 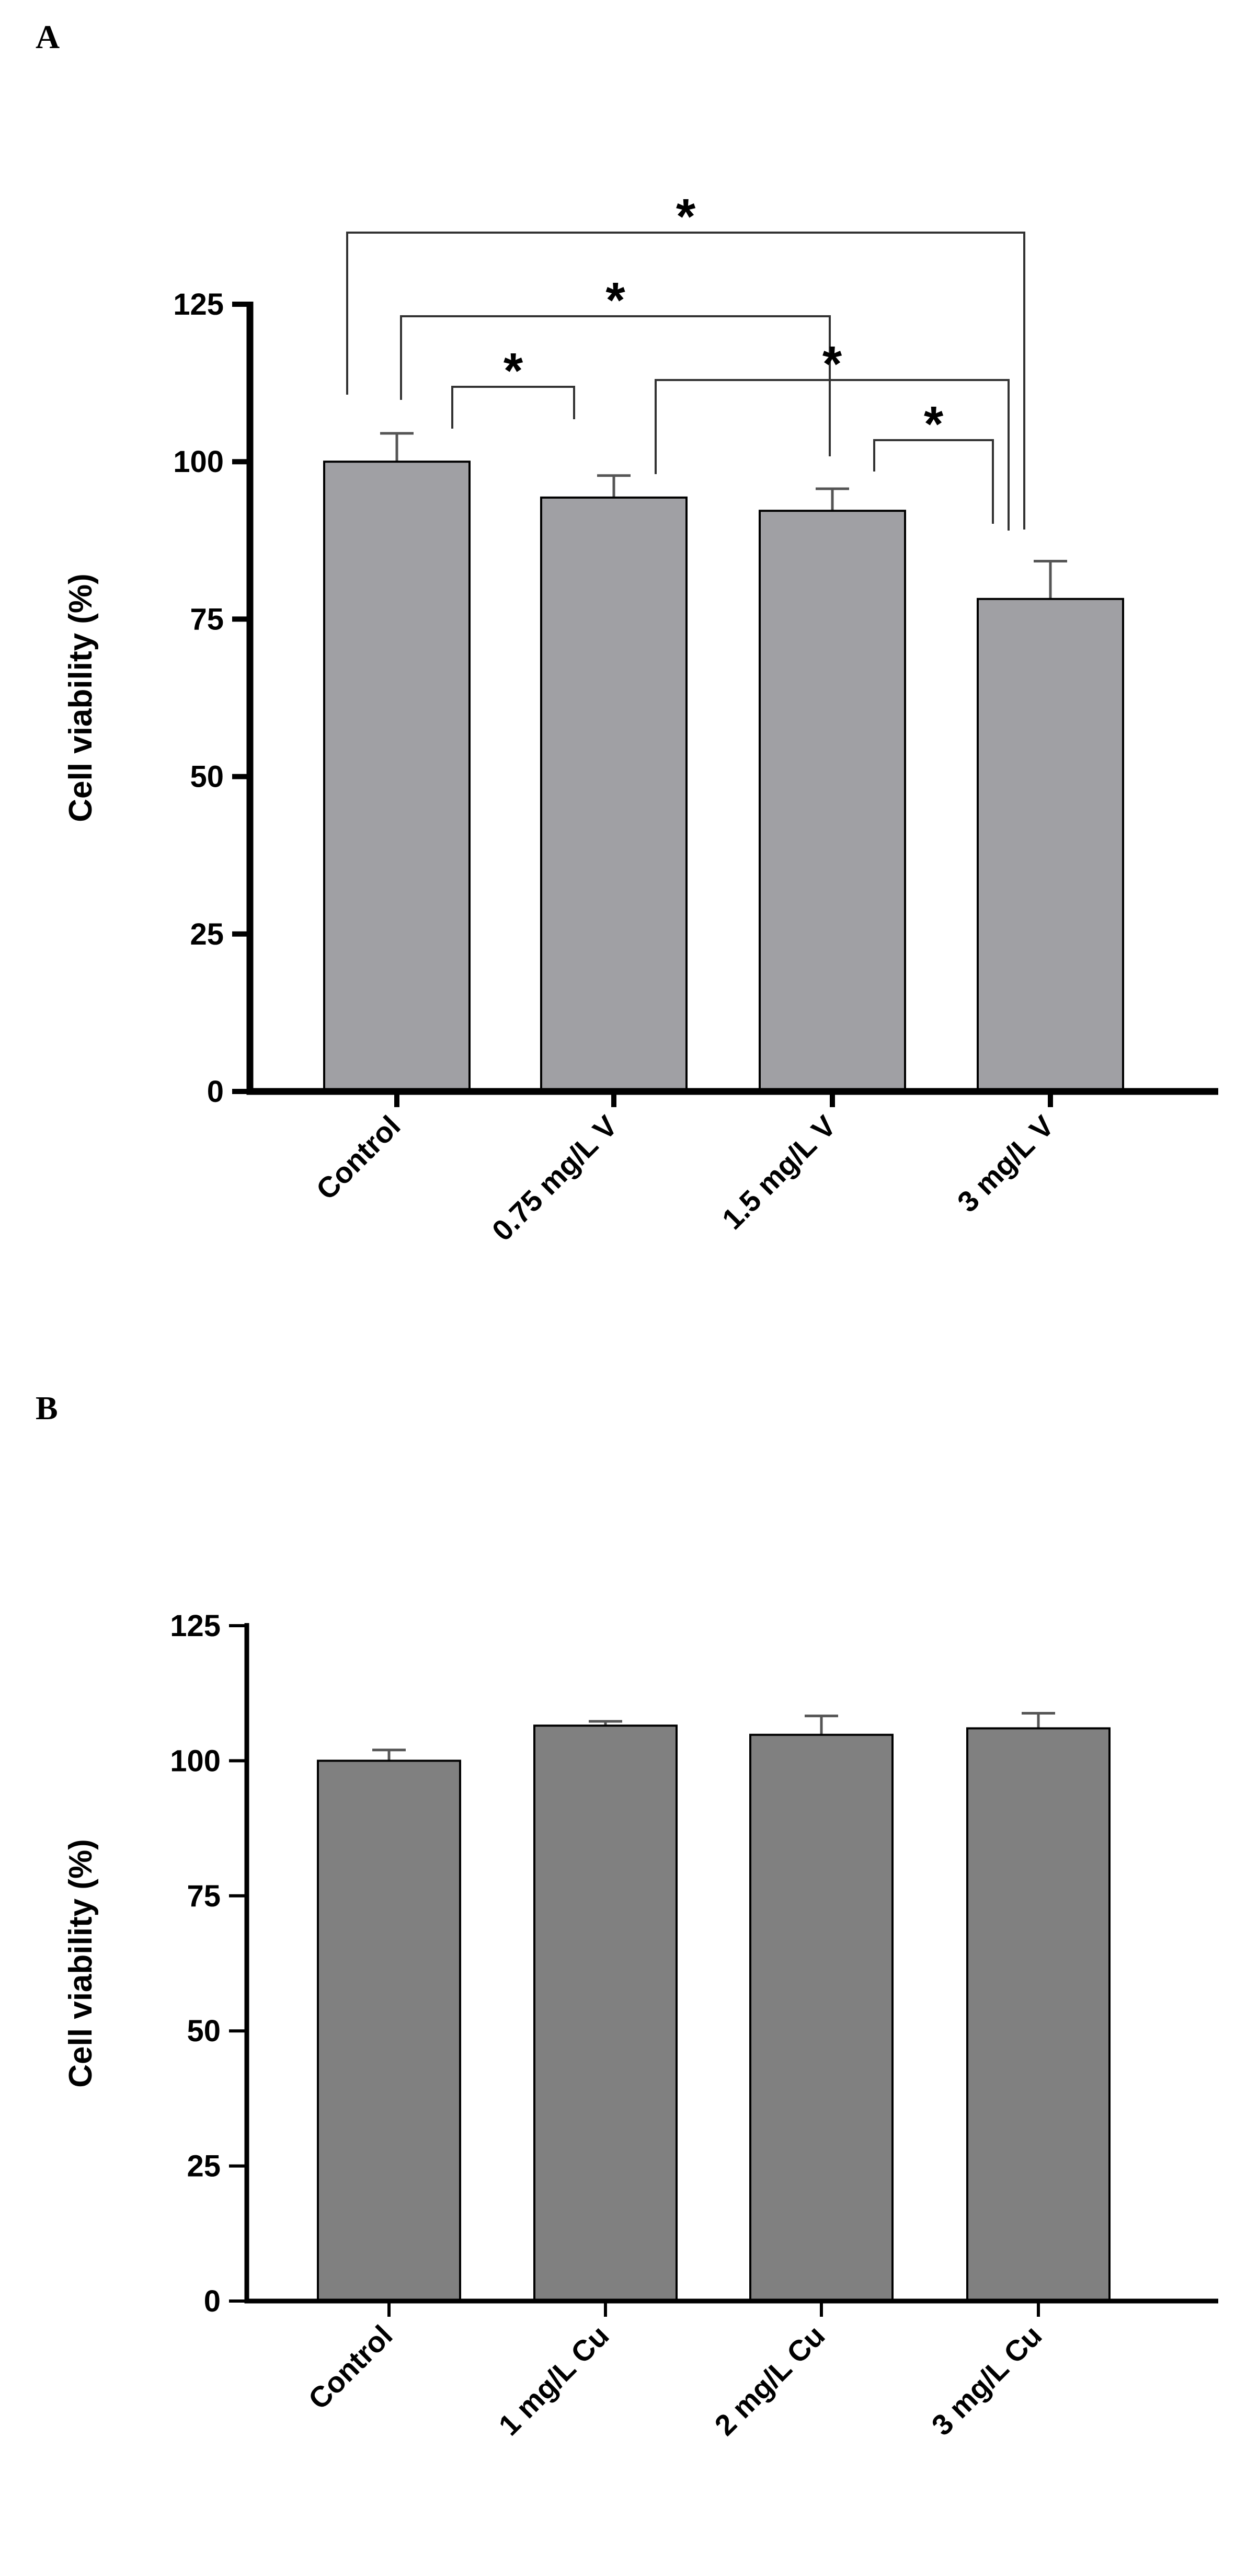 I want to click on category-label-2-mg-l-cu: 2 mg/L Cu, so click(x=769, y=2380).